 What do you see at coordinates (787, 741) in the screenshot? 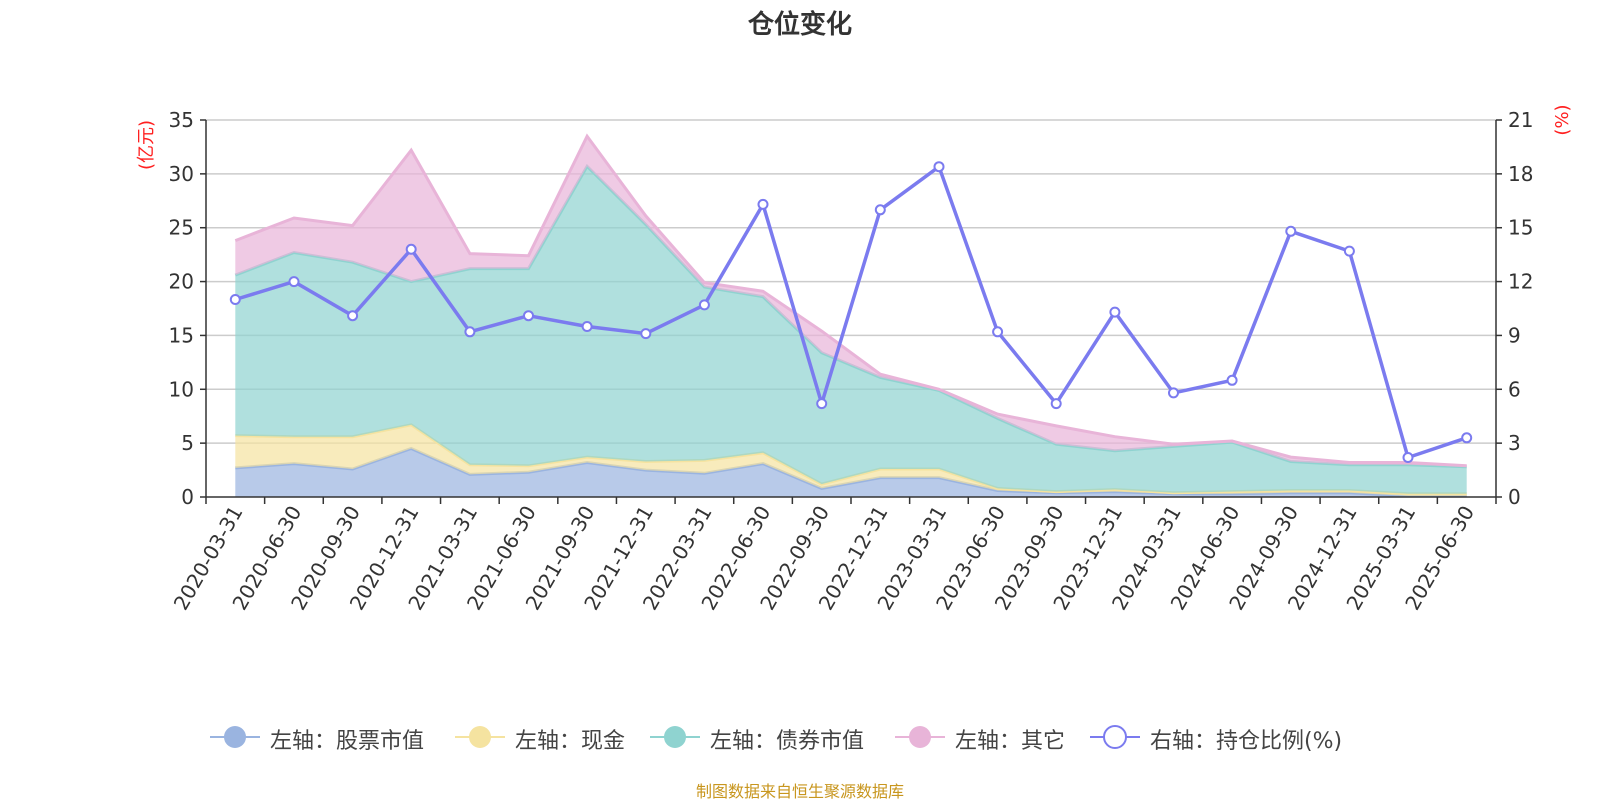
I see `legend-label: 左轴：债券市值` at bounding box center [787, 741].